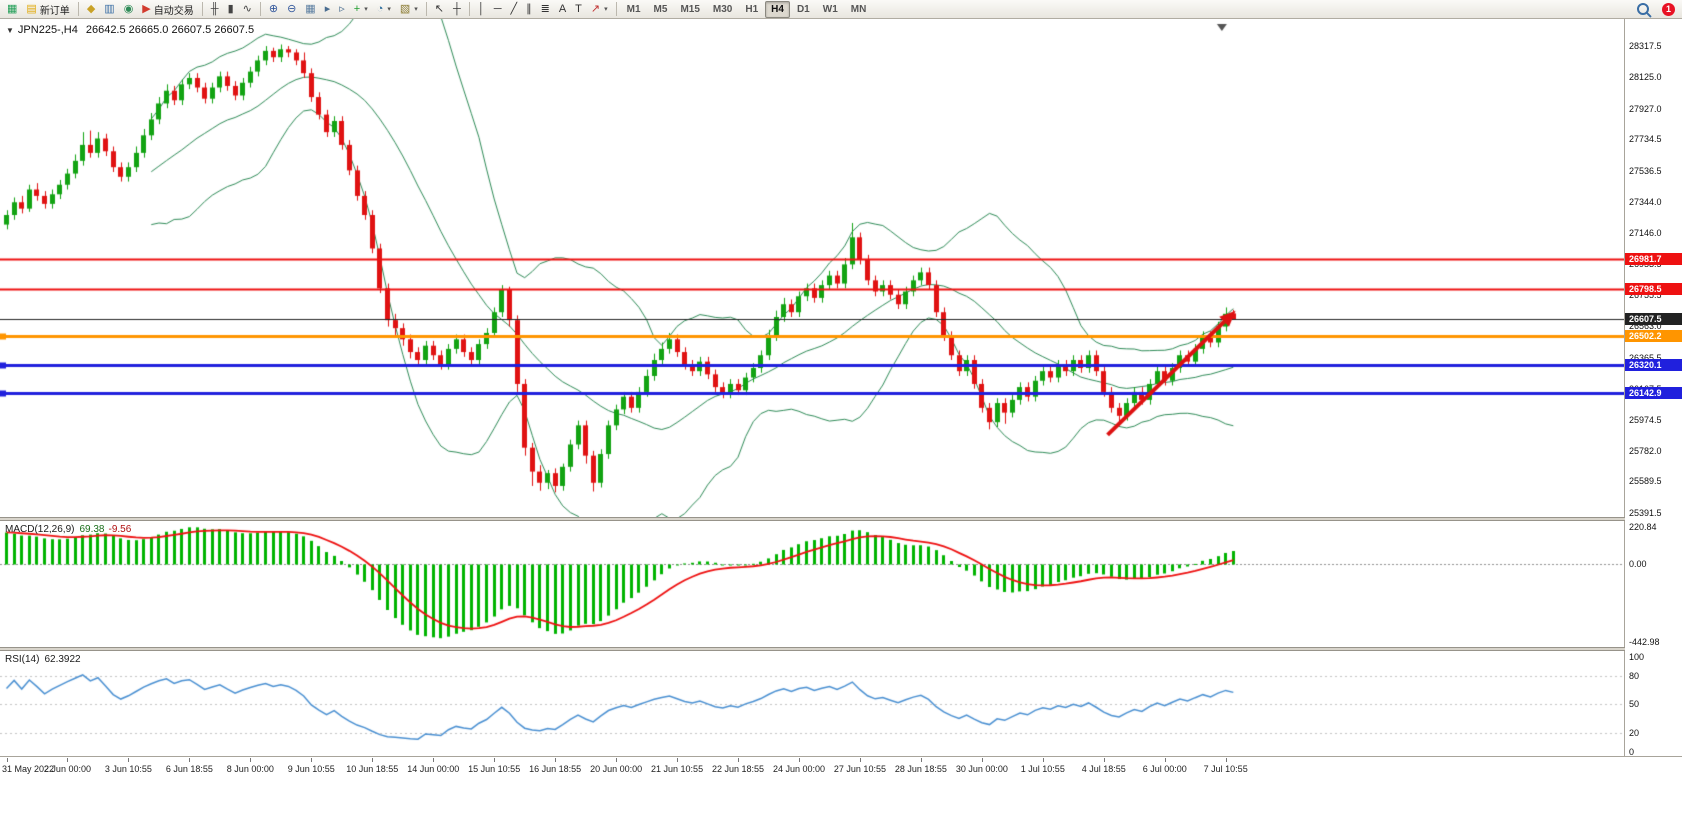  I want to click on crosshair-icon: ┼, so click(457, 9).